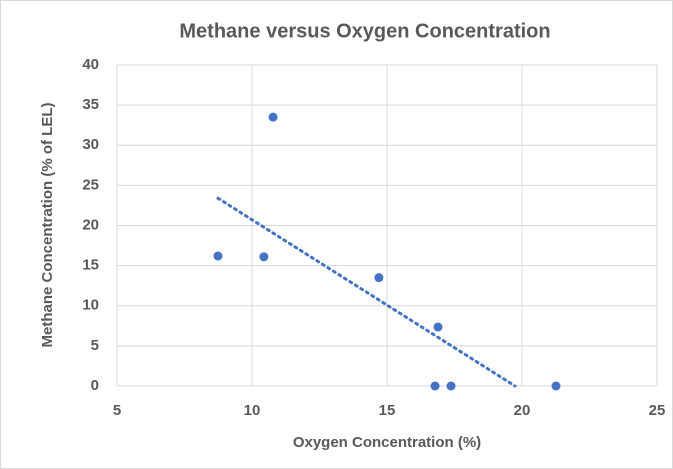 This screenshot has width=673, height=469. What do you see at coordinates (90, 144) in the screenshot?
I see `y-tick-label: 30` at bounding box center [90, 144].